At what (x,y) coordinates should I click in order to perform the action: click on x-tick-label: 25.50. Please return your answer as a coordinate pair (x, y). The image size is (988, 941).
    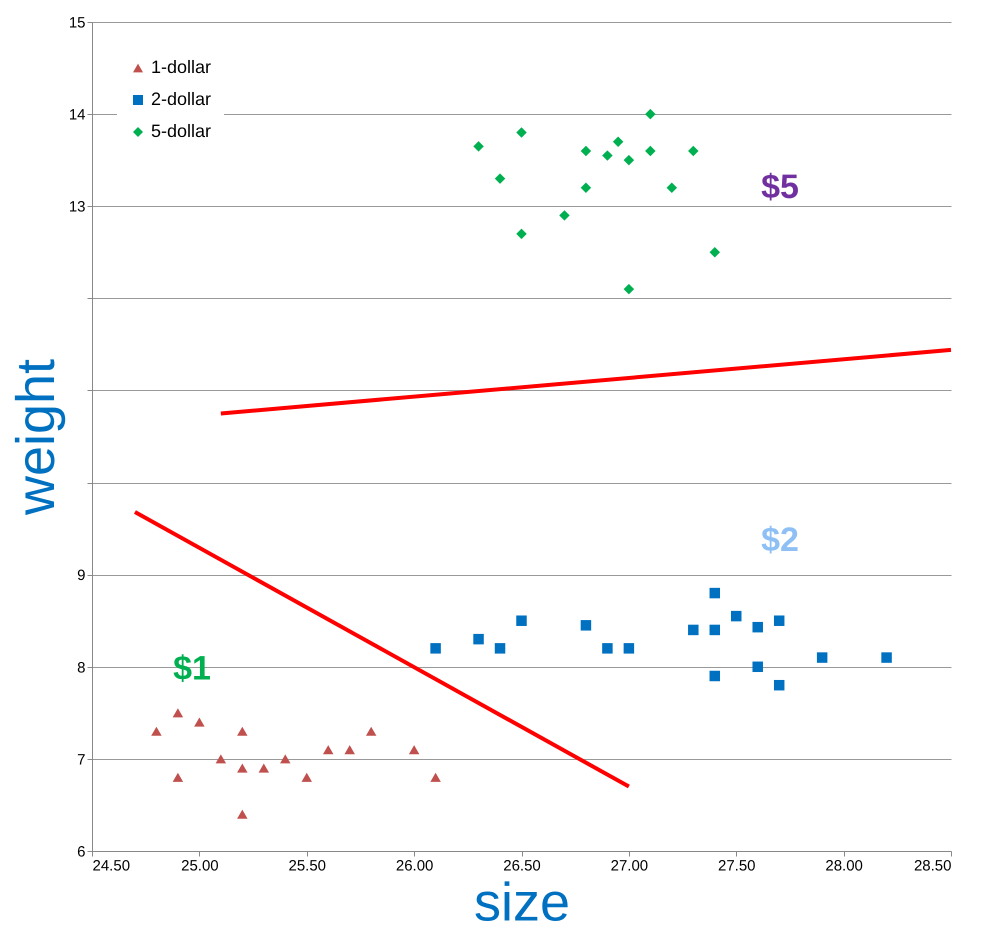
    Looking at the image, I should click on (307, 866).